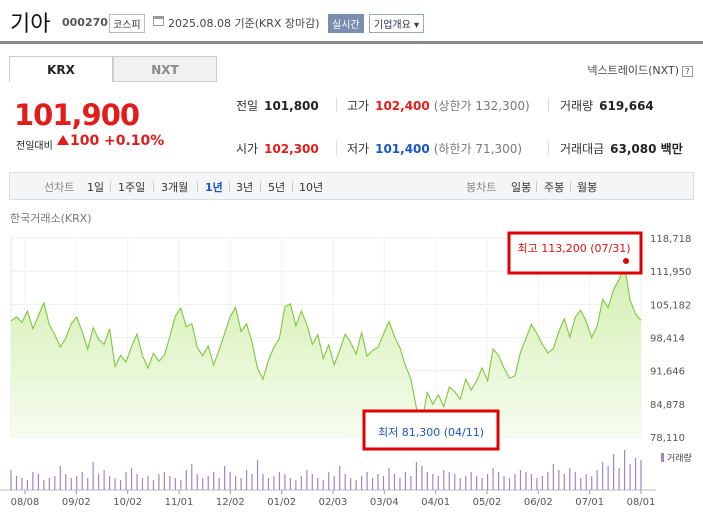 The width and height of the screenshot is (703, 517). What do you see at coordinates (481, 106) in the screenshot?
I see `stat-upper-limit: (상한가 132,300)` at bounding box center [481, 106].